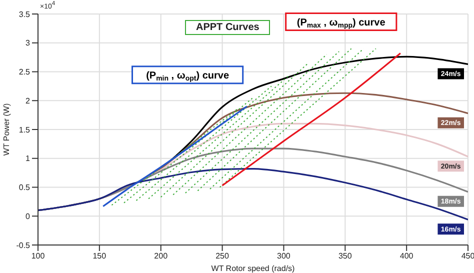  Describe the element at coordinates (188, 76) in the screenshot. I see `text: (P$_{min}$ , ω$_{opt}$) curve` at that location.